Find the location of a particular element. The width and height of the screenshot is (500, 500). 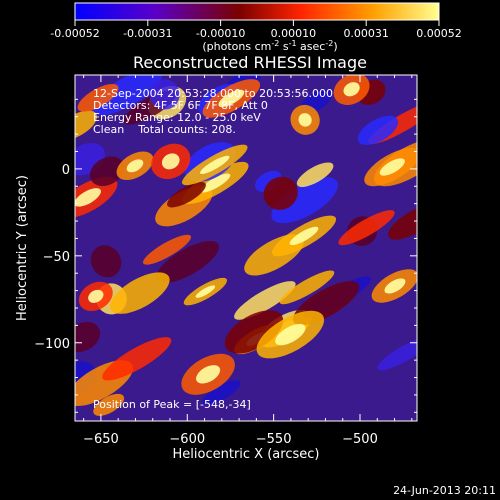

x-tick-label: −500 is located at coordinates (360, 439).